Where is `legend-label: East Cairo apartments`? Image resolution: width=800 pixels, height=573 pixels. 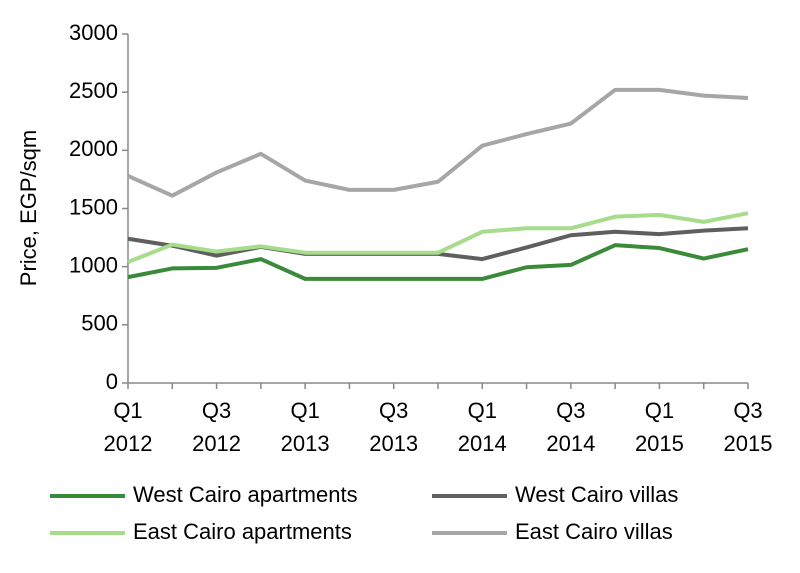
legend-label: East Cairo apartments is located at coordinates (242, 531).